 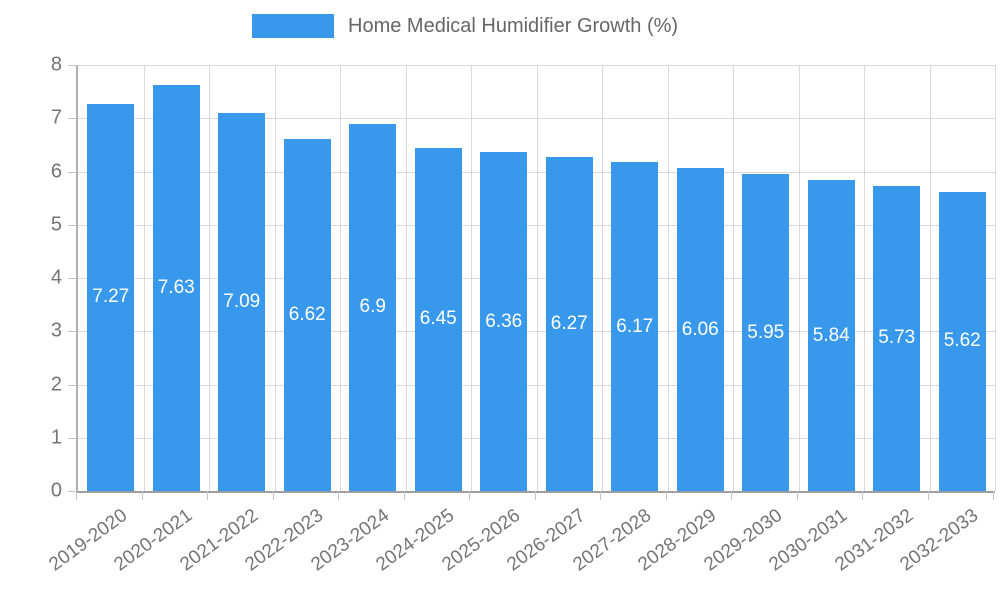 I want to click on bar-value-label: 6.36, so click(x=504, y=321).